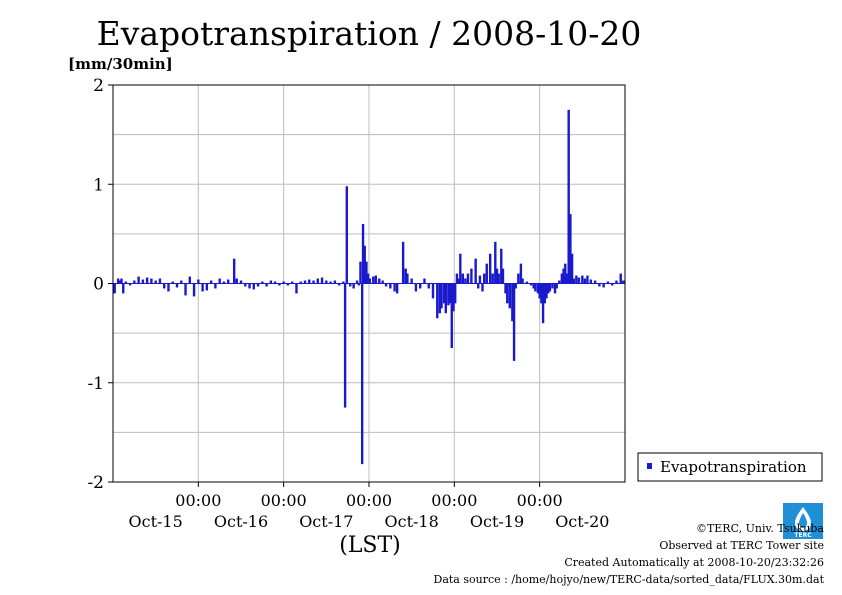 This screenshot has height=595, width=842. I want to click on legend-label: Evapotranspiration, so click(733, 467).